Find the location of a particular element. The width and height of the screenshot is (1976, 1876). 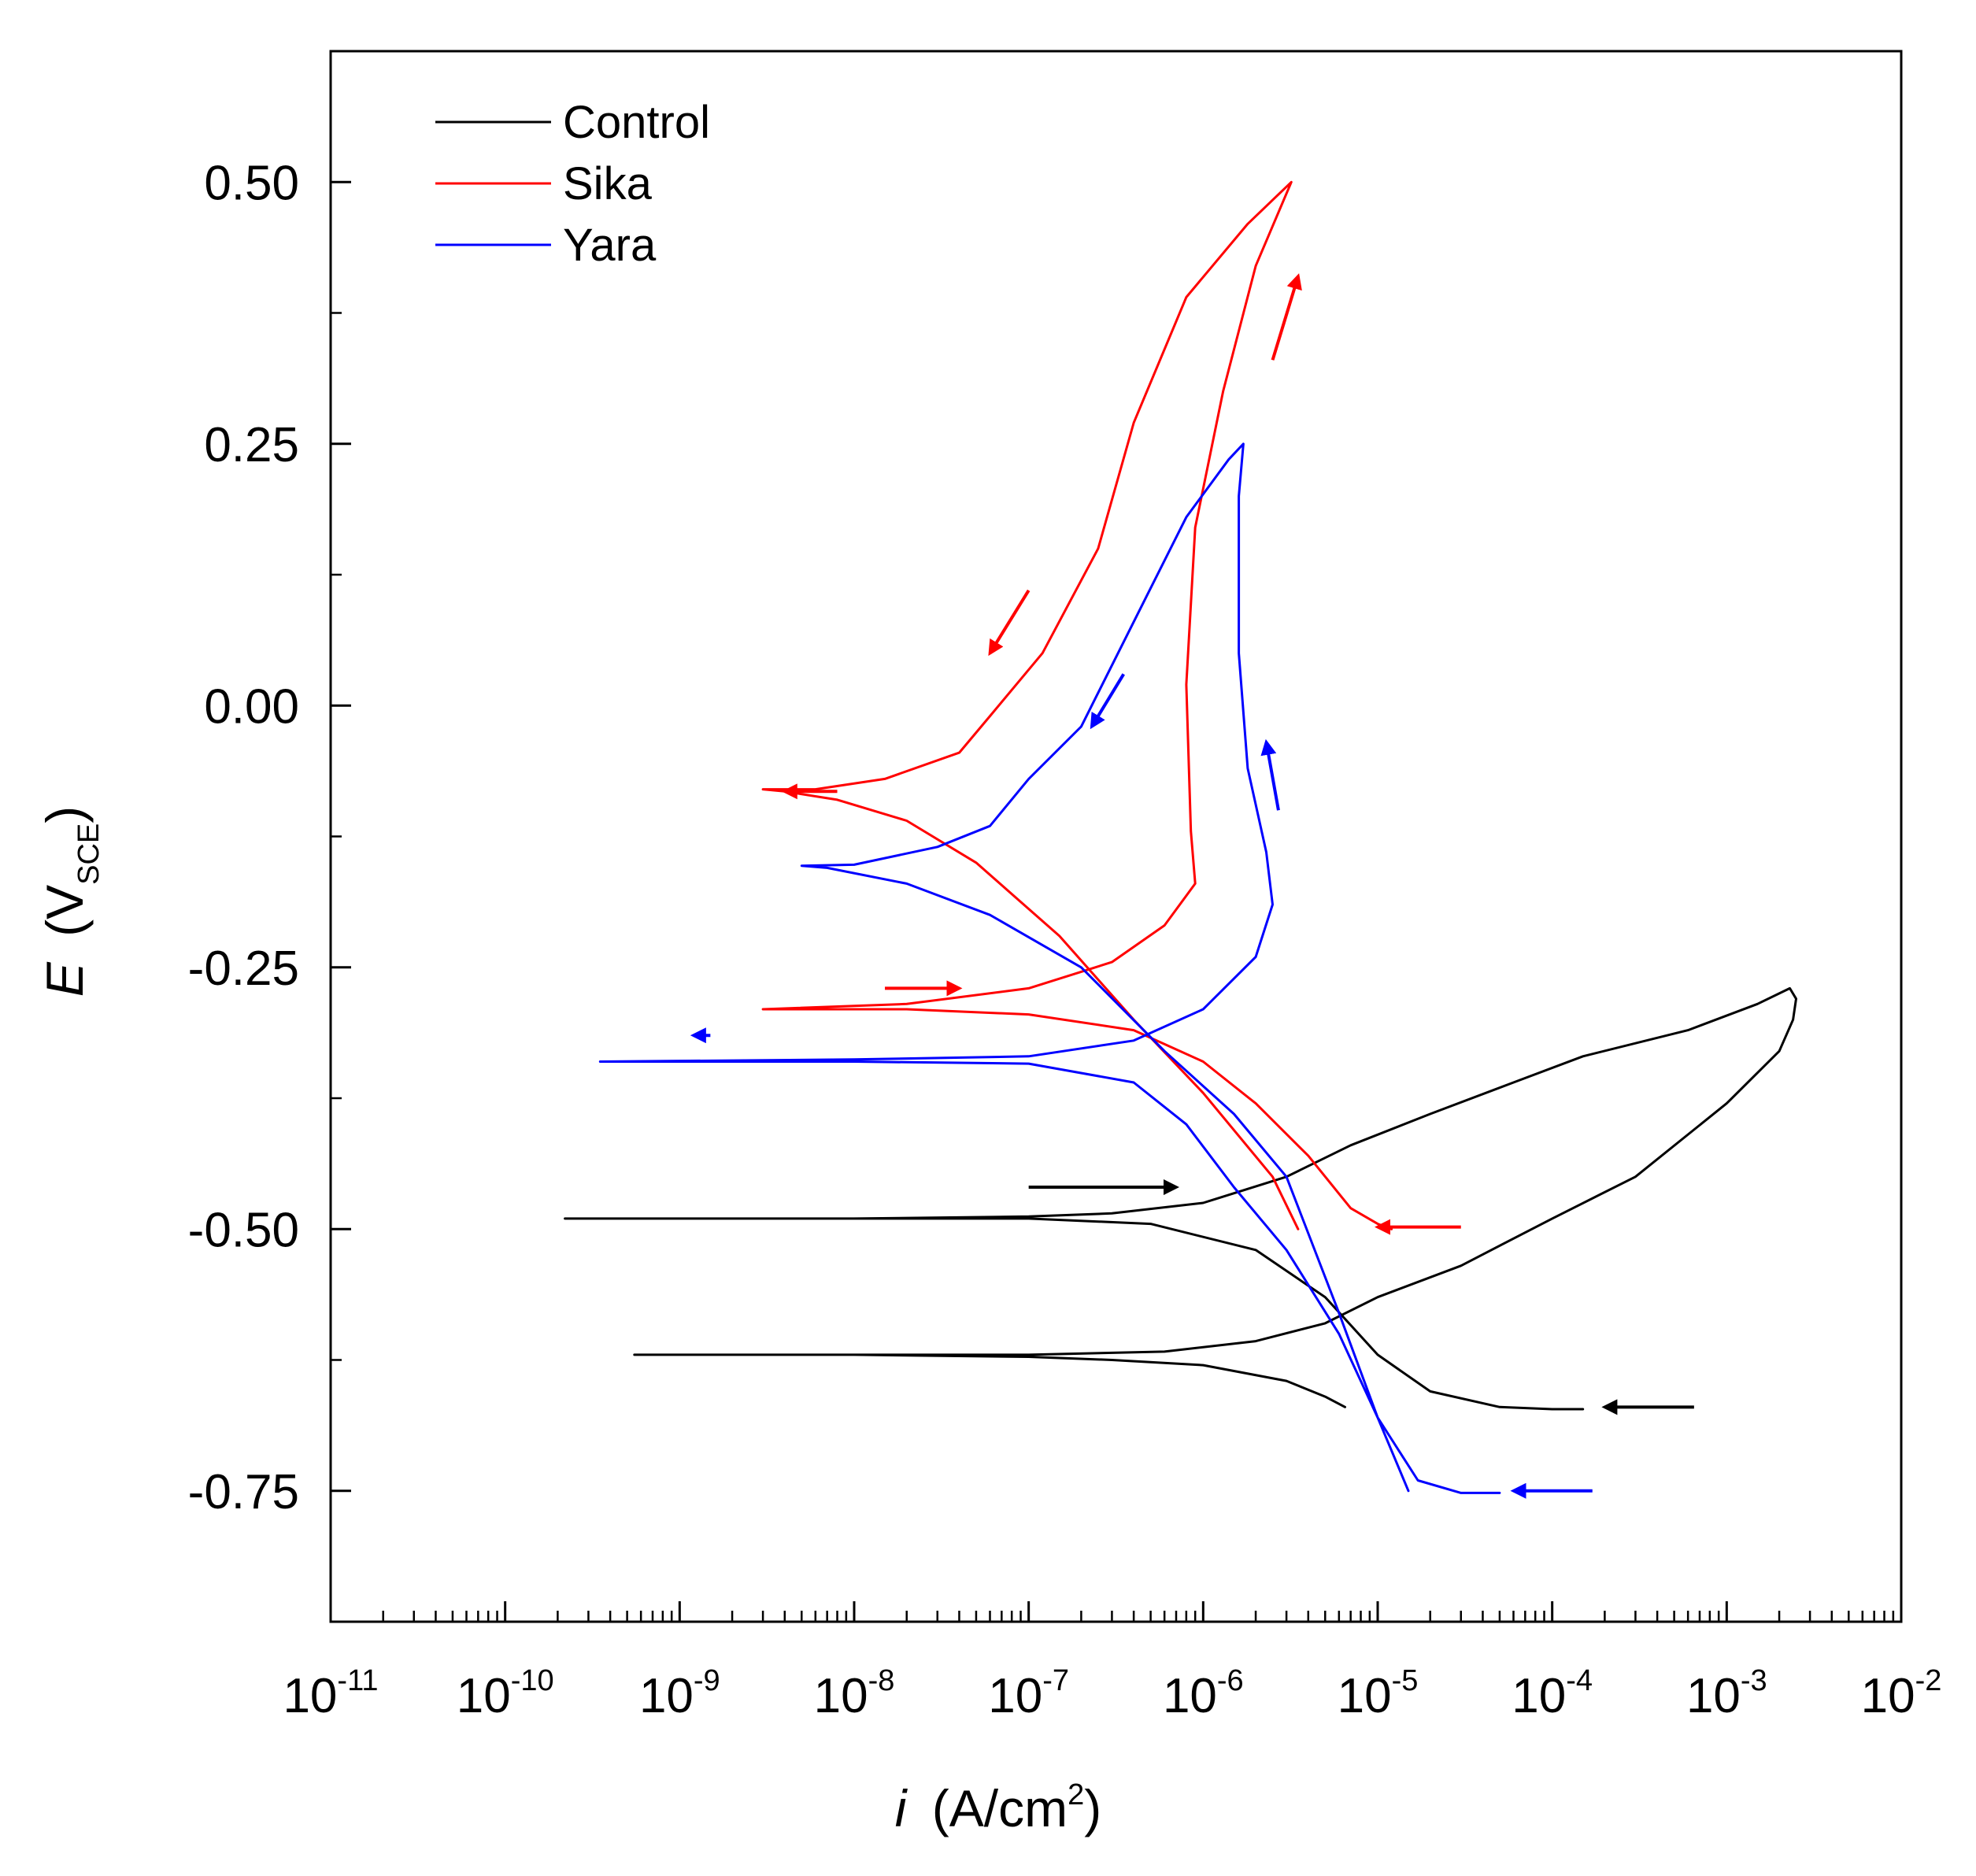

x-tick-label: 10⁻⁴ is located at coordinates (1553, 1694).